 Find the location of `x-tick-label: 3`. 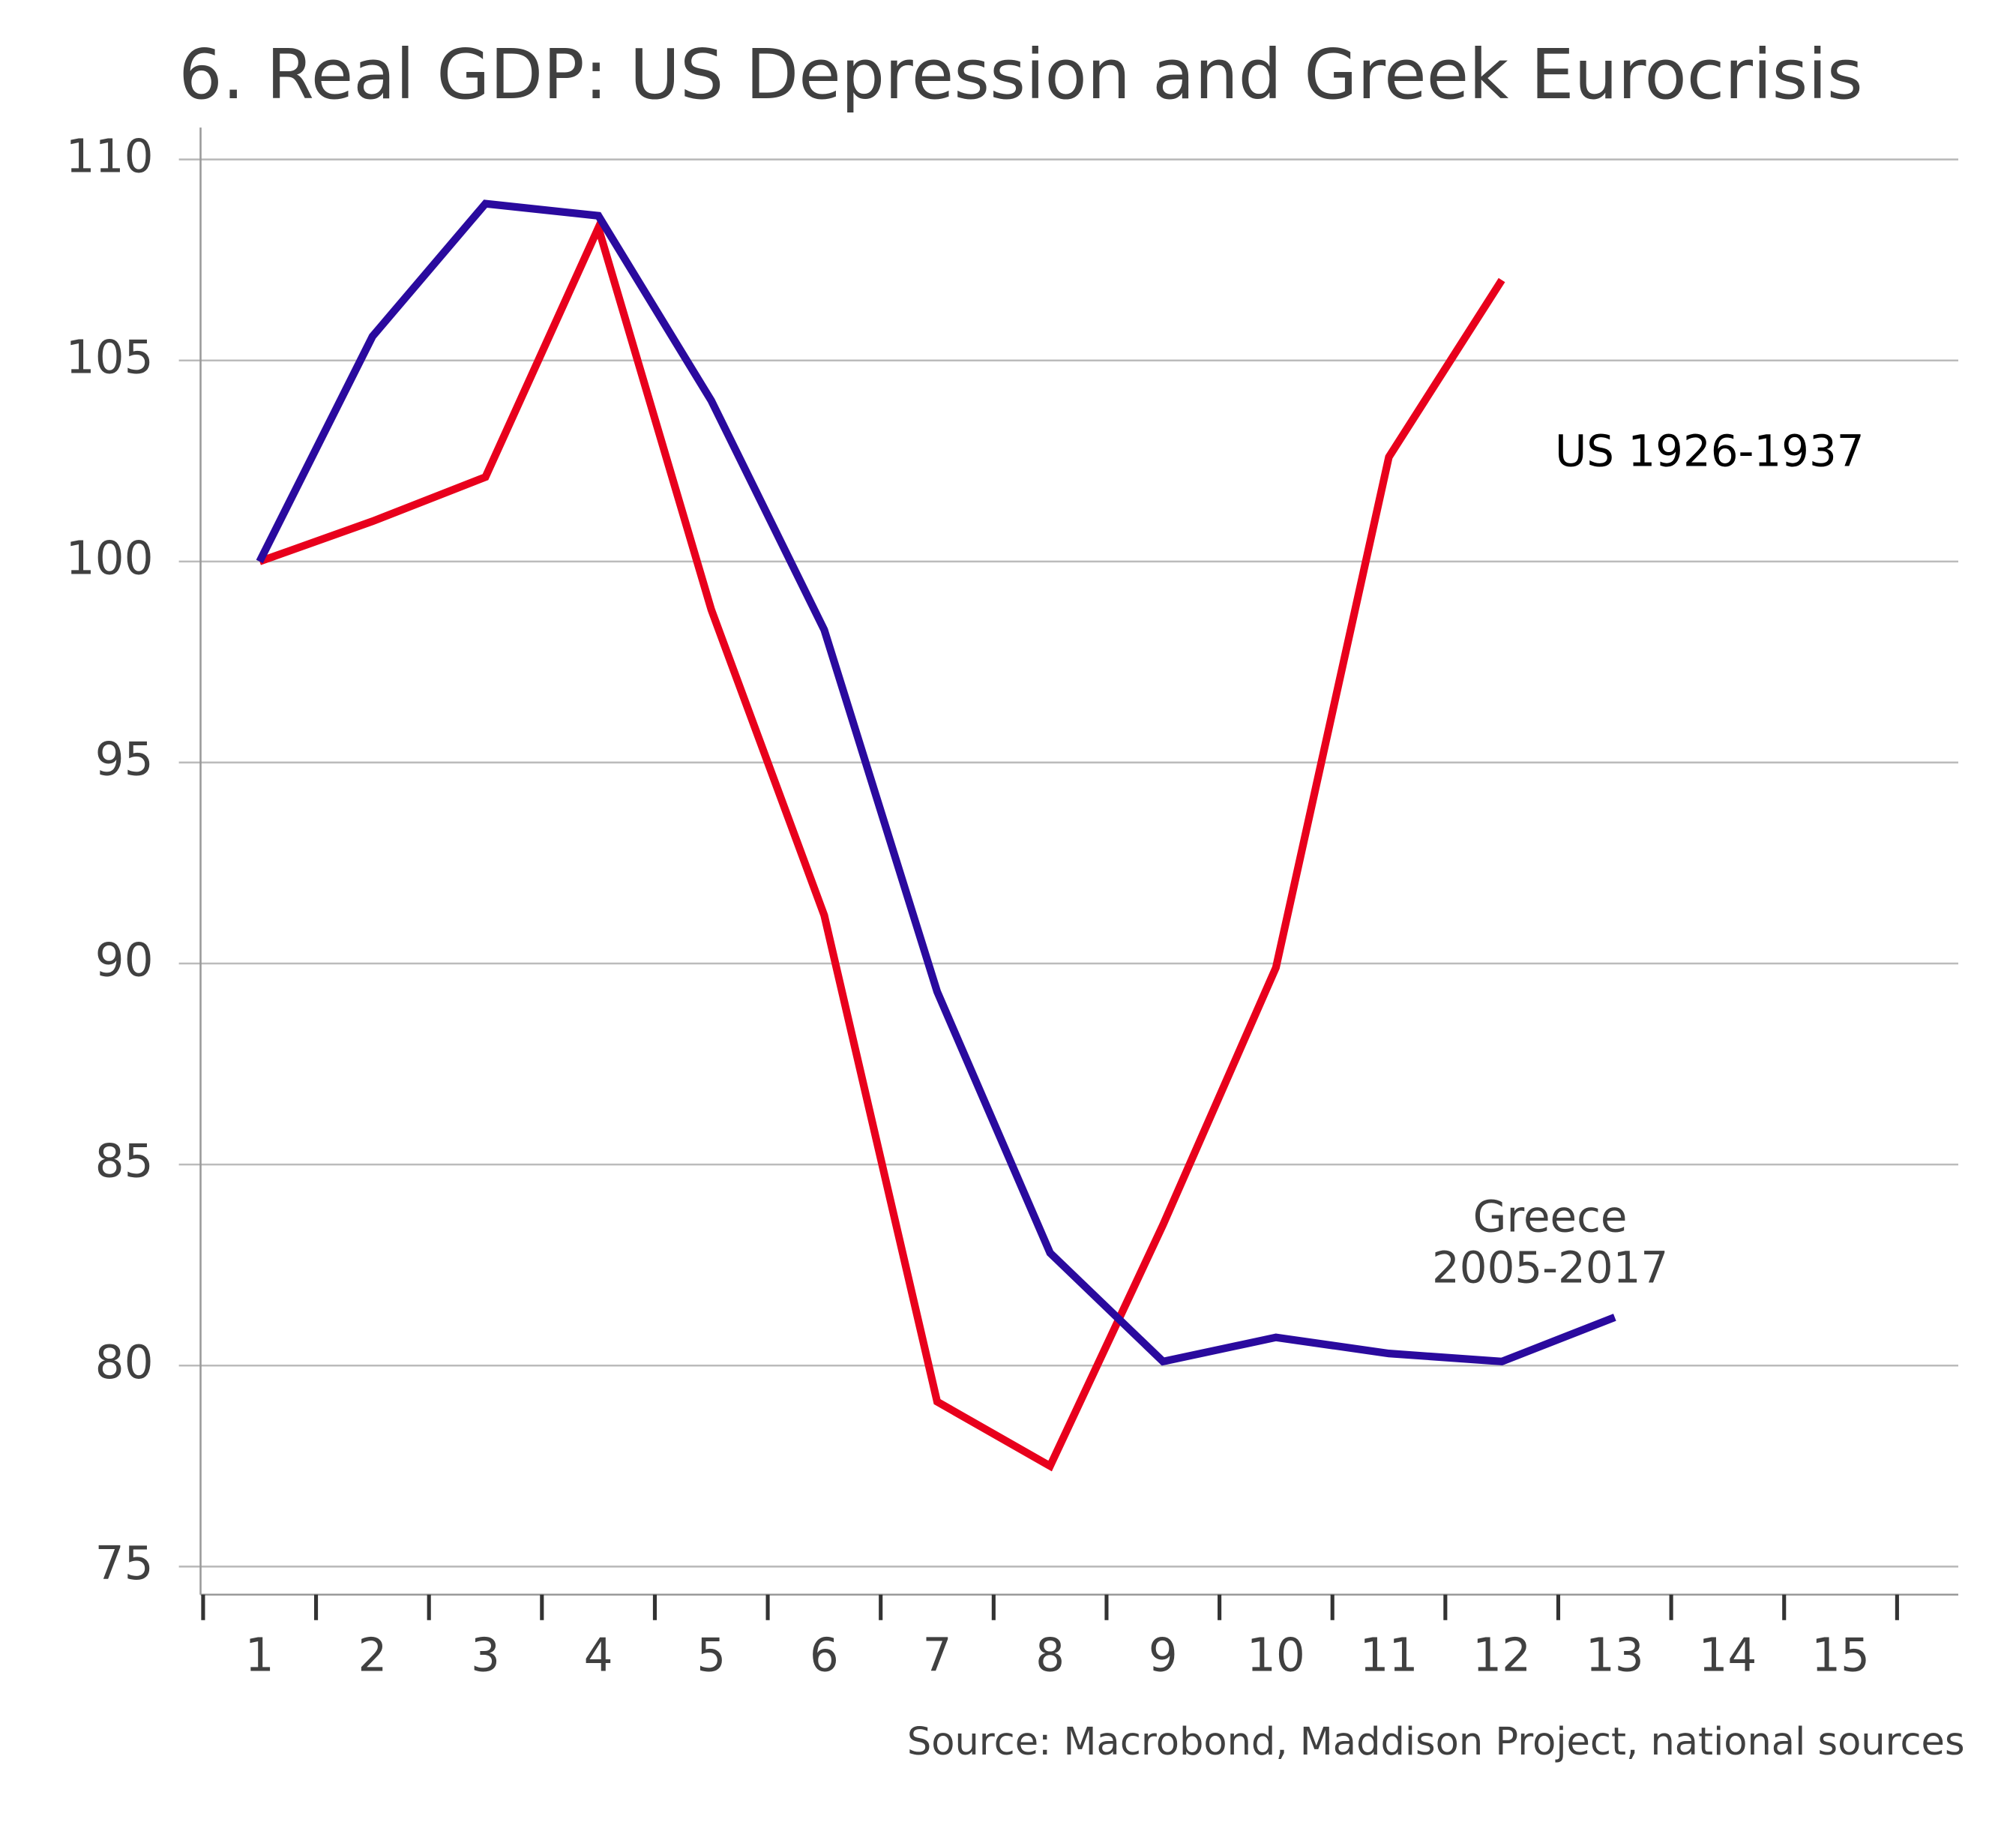

x-tick-label: 3 is located at coordinates (486, 1655).